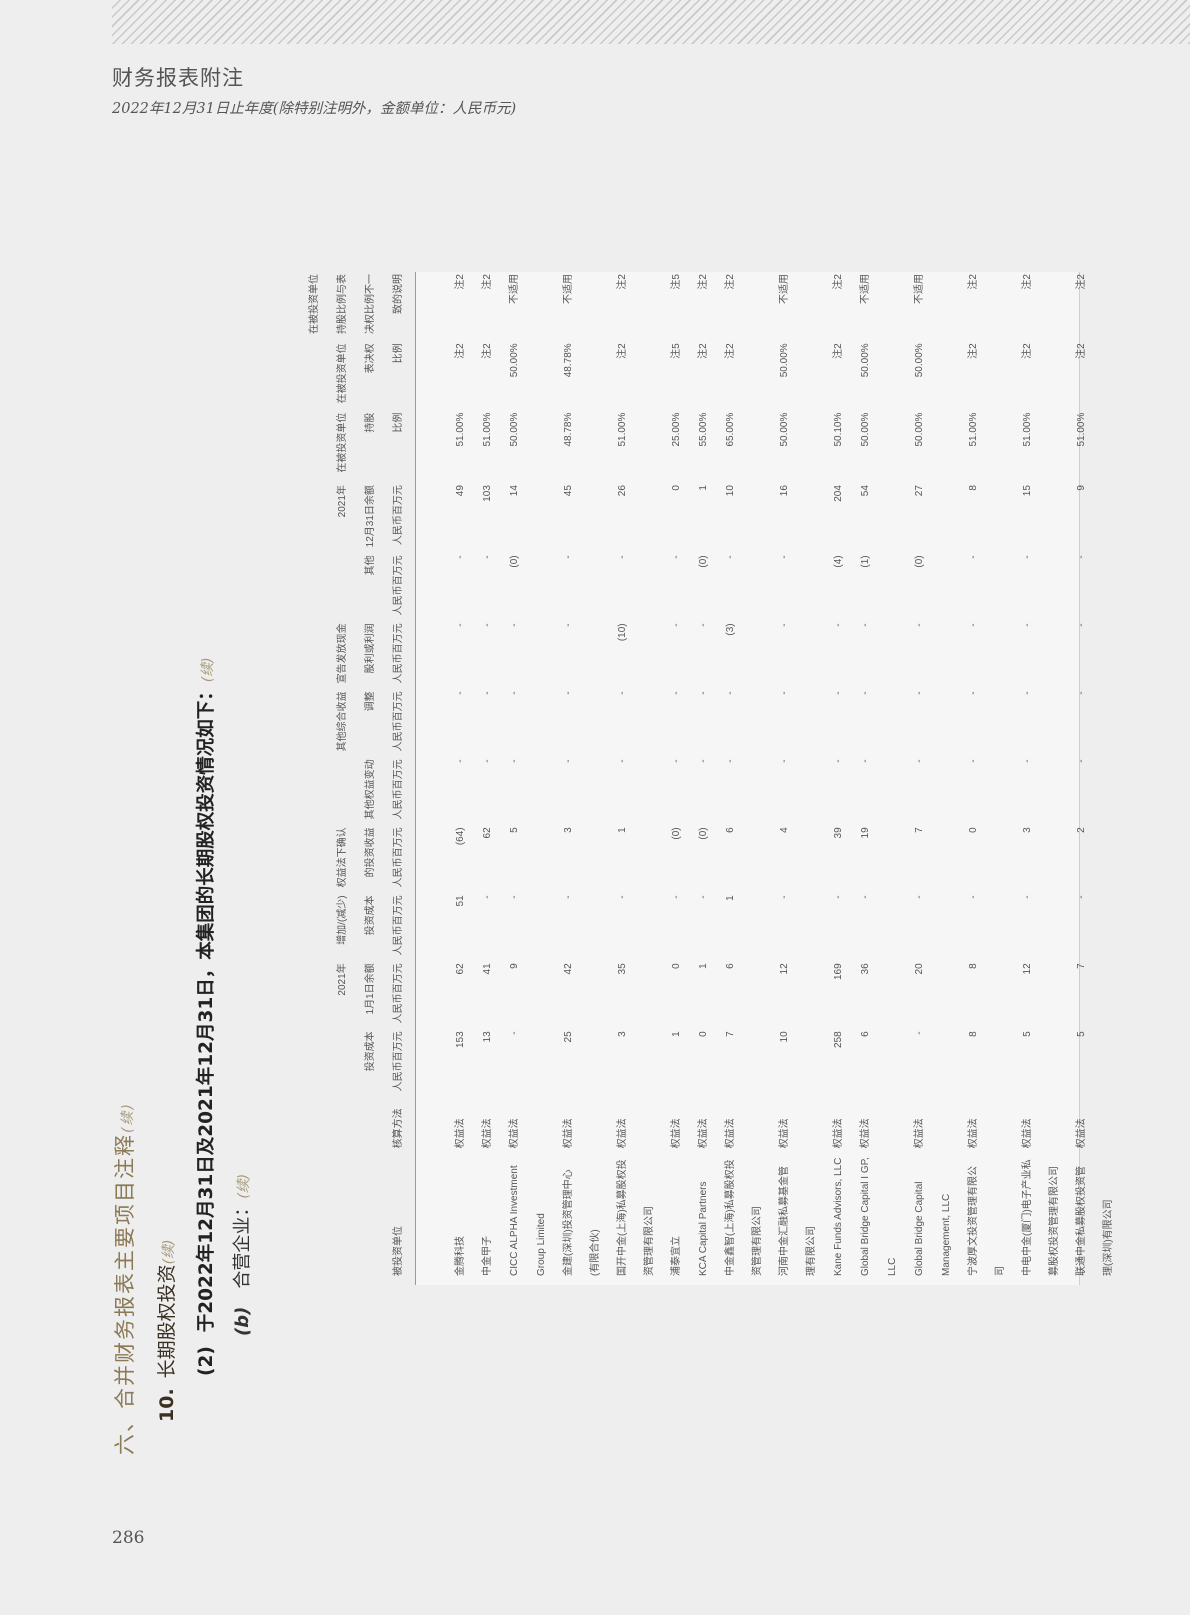 This screenshot has width=1190, height=1615. Describe the element at coordinates (1041, 1217) in the screenshot. I see `investee-name-cell: 中电中金(厦门)电子产业私募股权投资管理有限公司` at that location.